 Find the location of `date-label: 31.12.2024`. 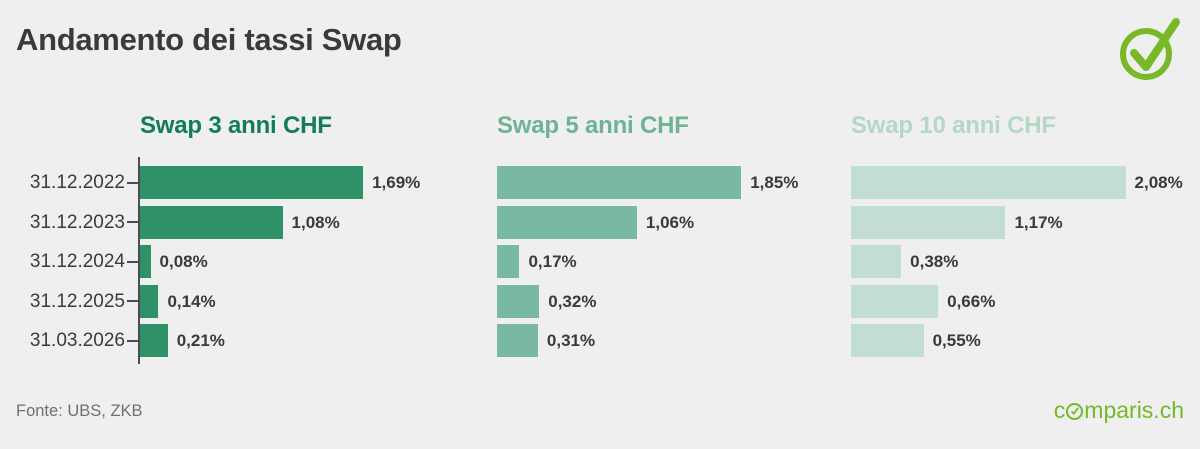

date-label: 31.12.2024 is located at coordinates (77, 262).